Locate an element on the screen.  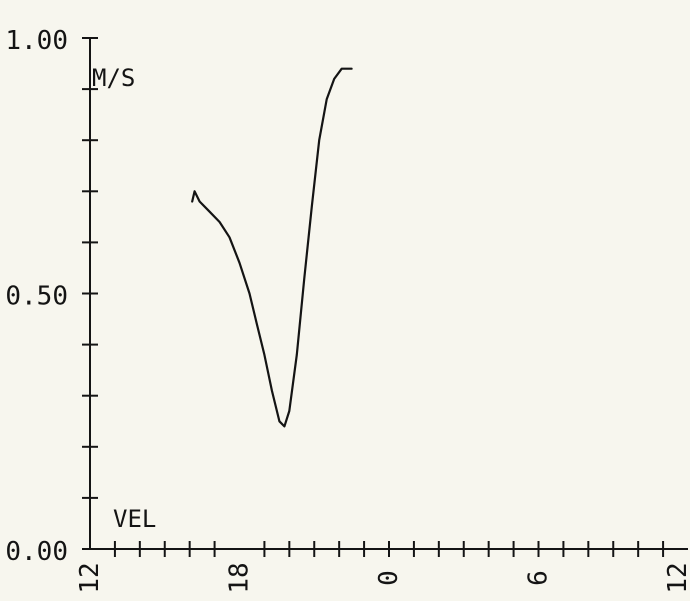
y-tick-label-0: 0.00 is located at coordinates (36, 552).